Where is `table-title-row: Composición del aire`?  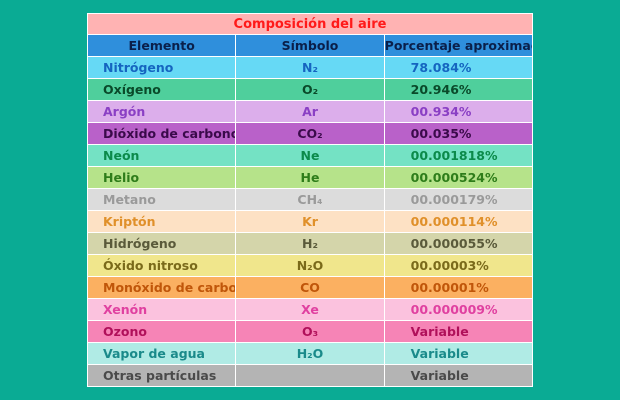
table-title-row: Composición del aire is located at coordinates (310, 24).